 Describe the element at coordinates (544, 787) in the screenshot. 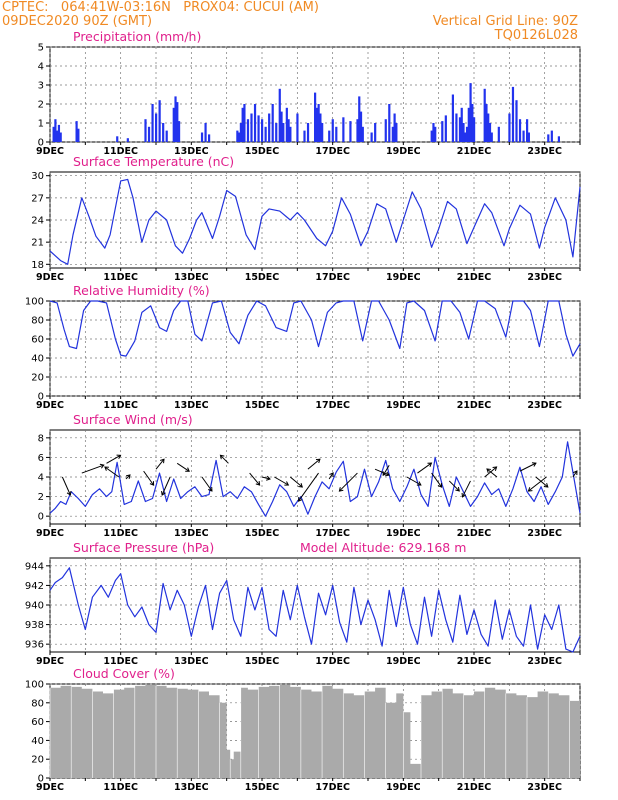

I see `cloud-cover-xtick-label: 23DEC` at that location.